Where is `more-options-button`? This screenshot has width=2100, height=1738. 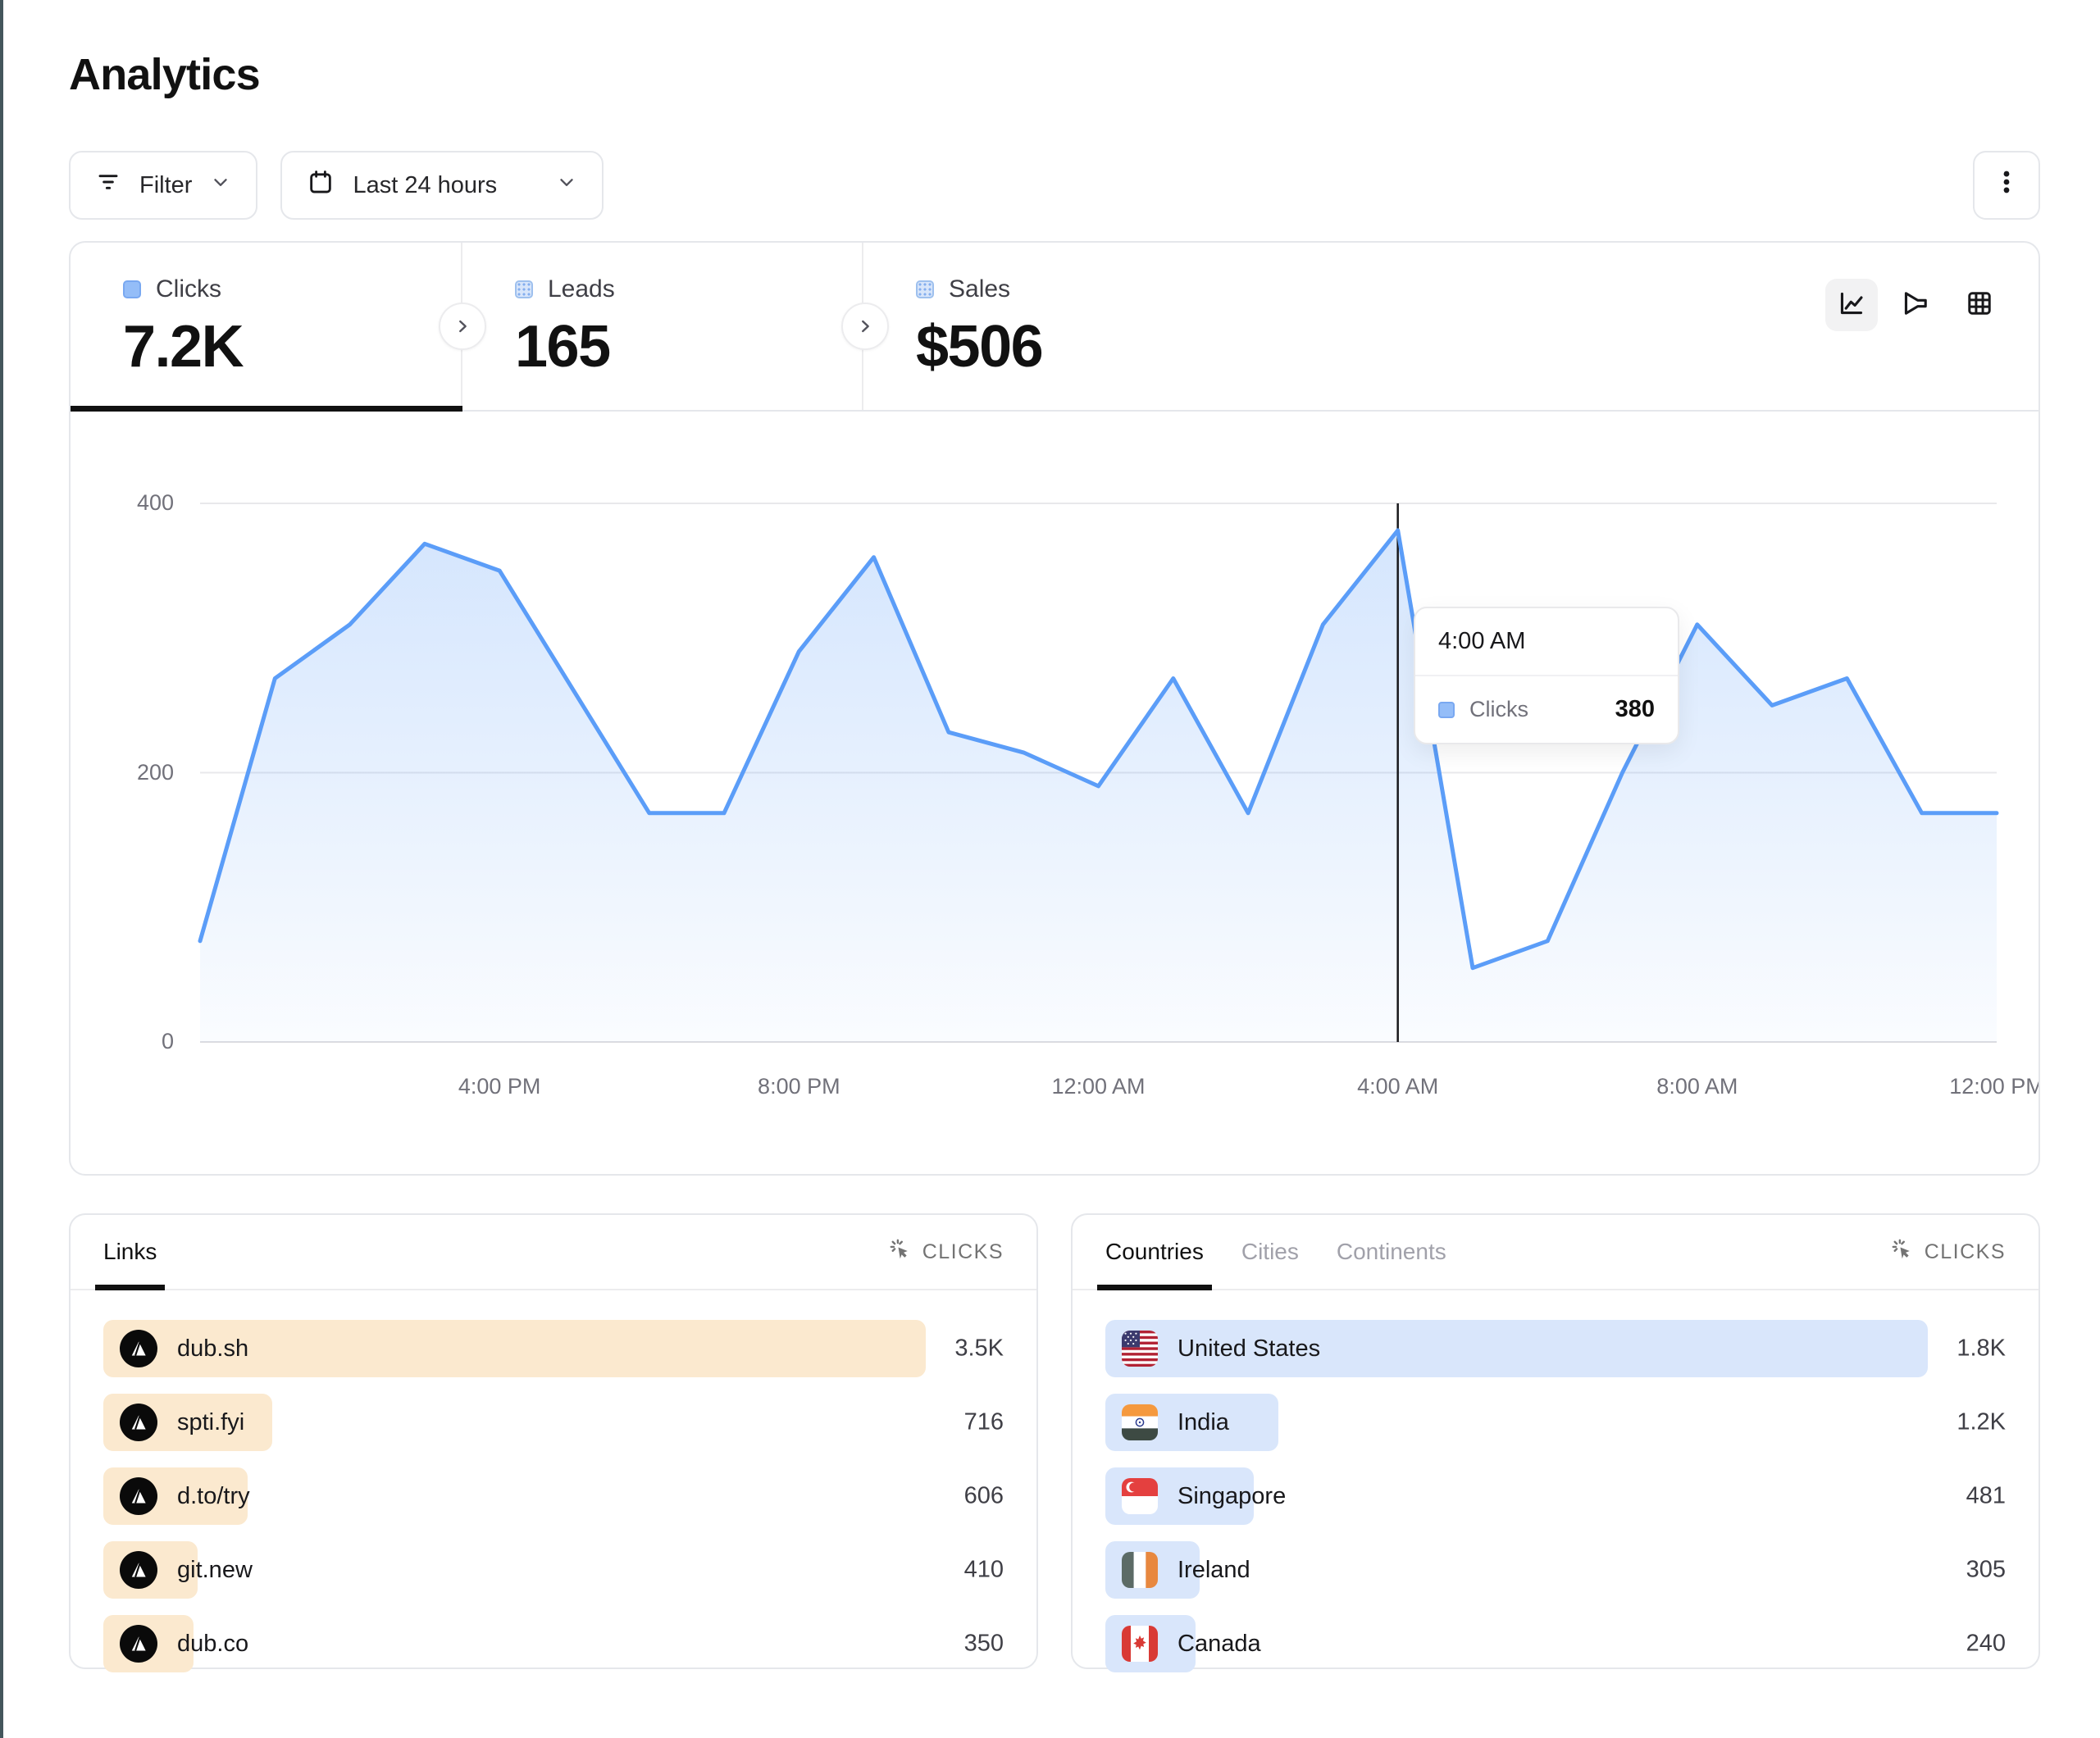 more-options-button is located at coordinates (2006, 185).